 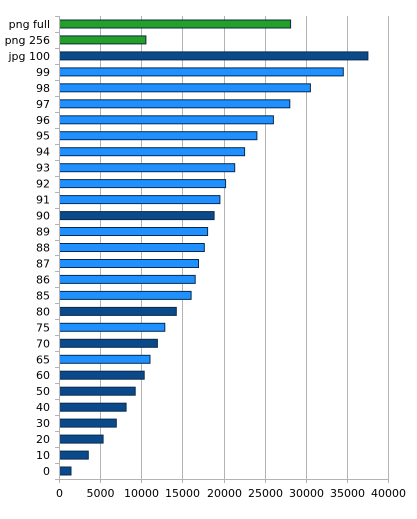 What do you see at coordinates (43, 136) in the screenshot?
I see `category-label: 95` at bounding box center [43, 136].